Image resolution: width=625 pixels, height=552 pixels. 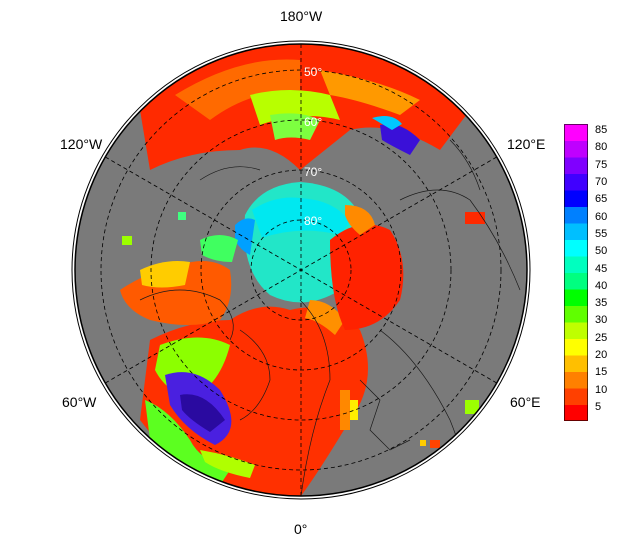 What do you see at coordinates (601, 303) in the screenshot?
I see `colorbar-tick-label: 35` at bounding box center [601, 303].